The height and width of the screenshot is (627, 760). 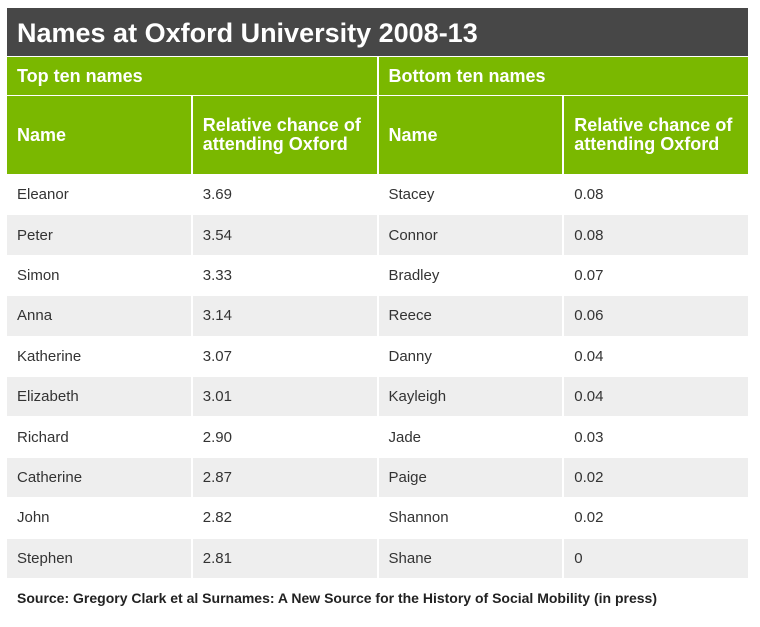 I want to click on table-row: Richard 2.90 Jade 0.03, so click(x=377, y=436).